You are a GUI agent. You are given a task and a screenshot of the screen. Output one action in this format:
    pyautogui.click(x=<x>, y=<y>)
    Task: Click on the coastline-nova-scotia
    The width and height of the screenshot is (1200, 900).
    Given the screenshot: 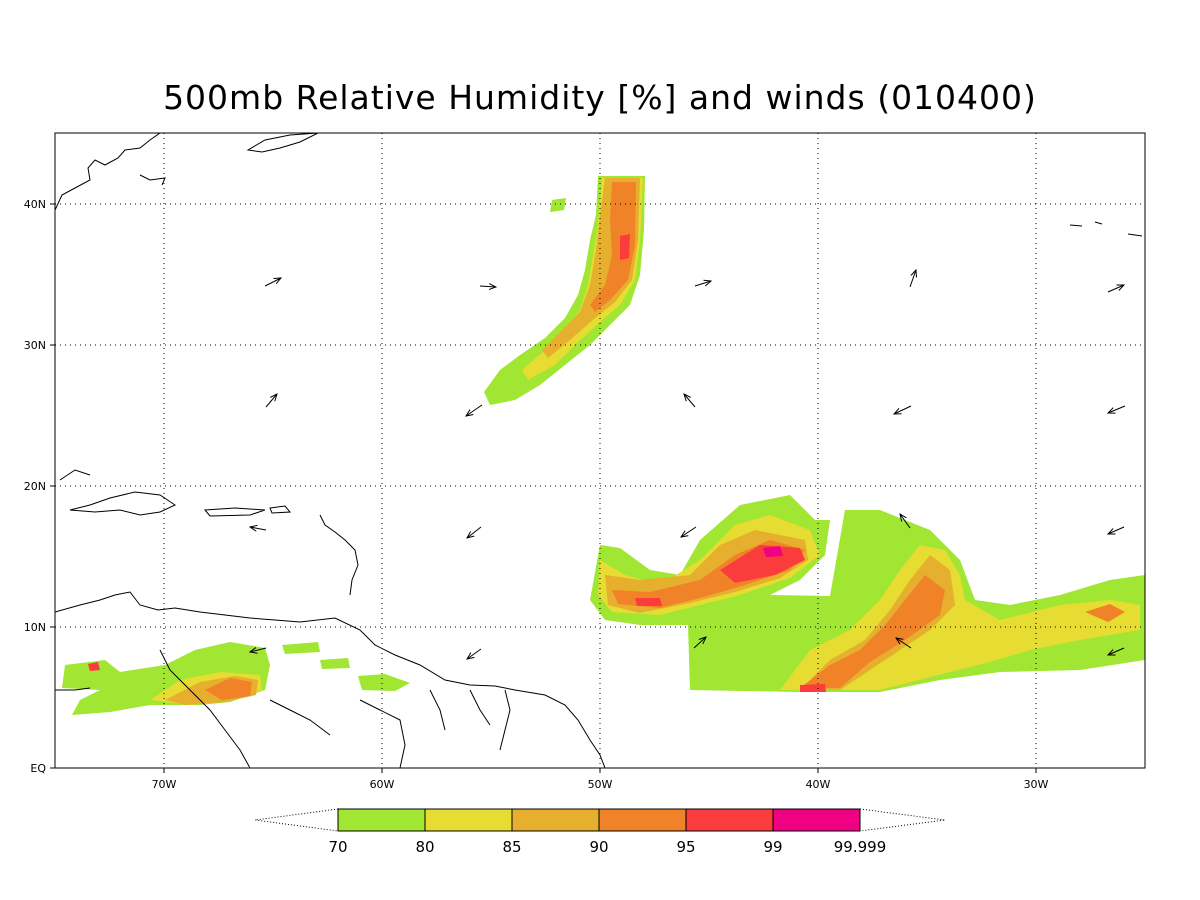 What is the action you would take?
    pyautogui.click(x=152, y=180)
    